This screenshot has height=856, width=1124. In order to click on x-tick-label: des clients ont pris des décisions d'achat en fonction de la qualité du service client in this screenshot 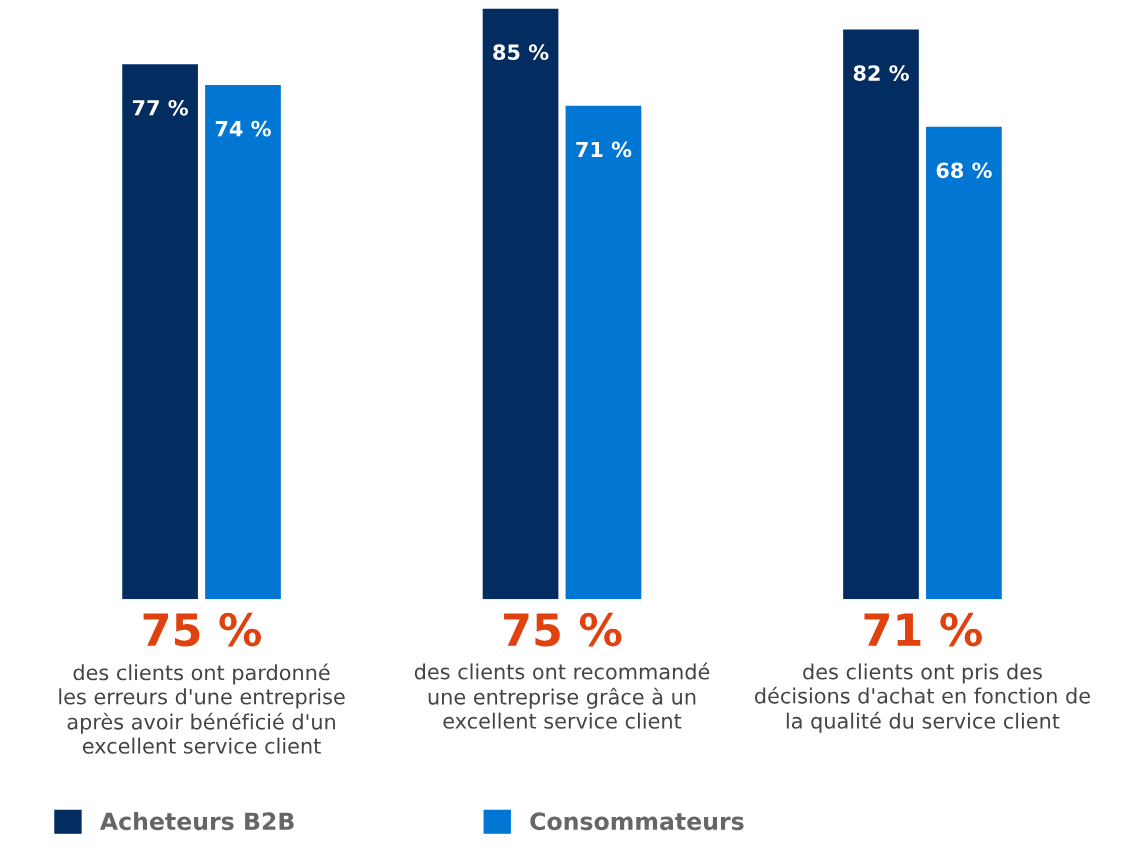, I will do `click(922, 698)`.